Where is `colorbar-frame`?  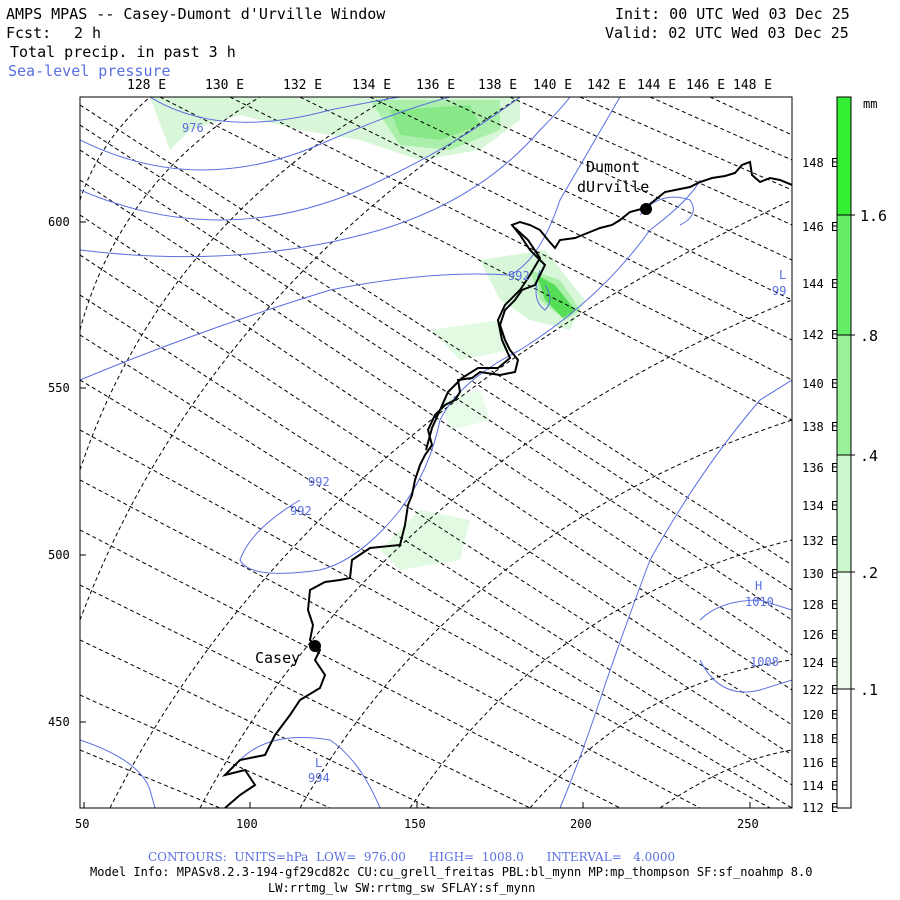
colorbar-frame is located at coordinates (844, 452).